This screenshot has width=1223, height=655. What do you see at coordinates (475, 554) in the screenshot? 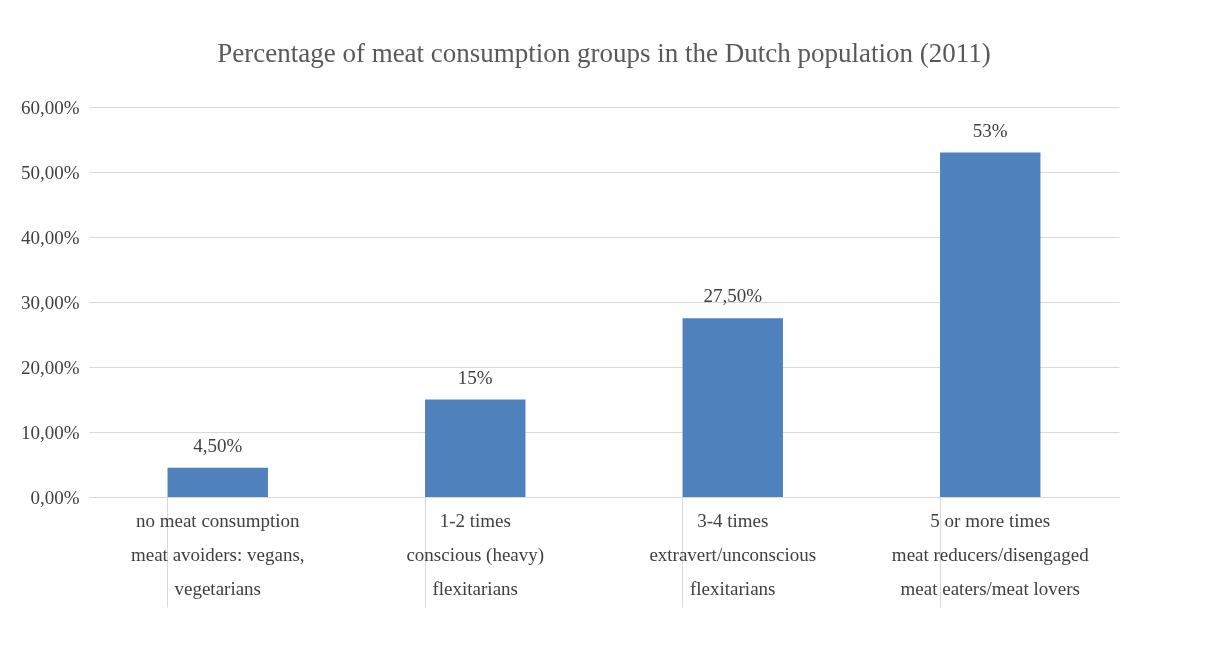
I see `x-tick-label: 1-2 times conscious (heavy) flexitarians` at bounding box center [475, 554].